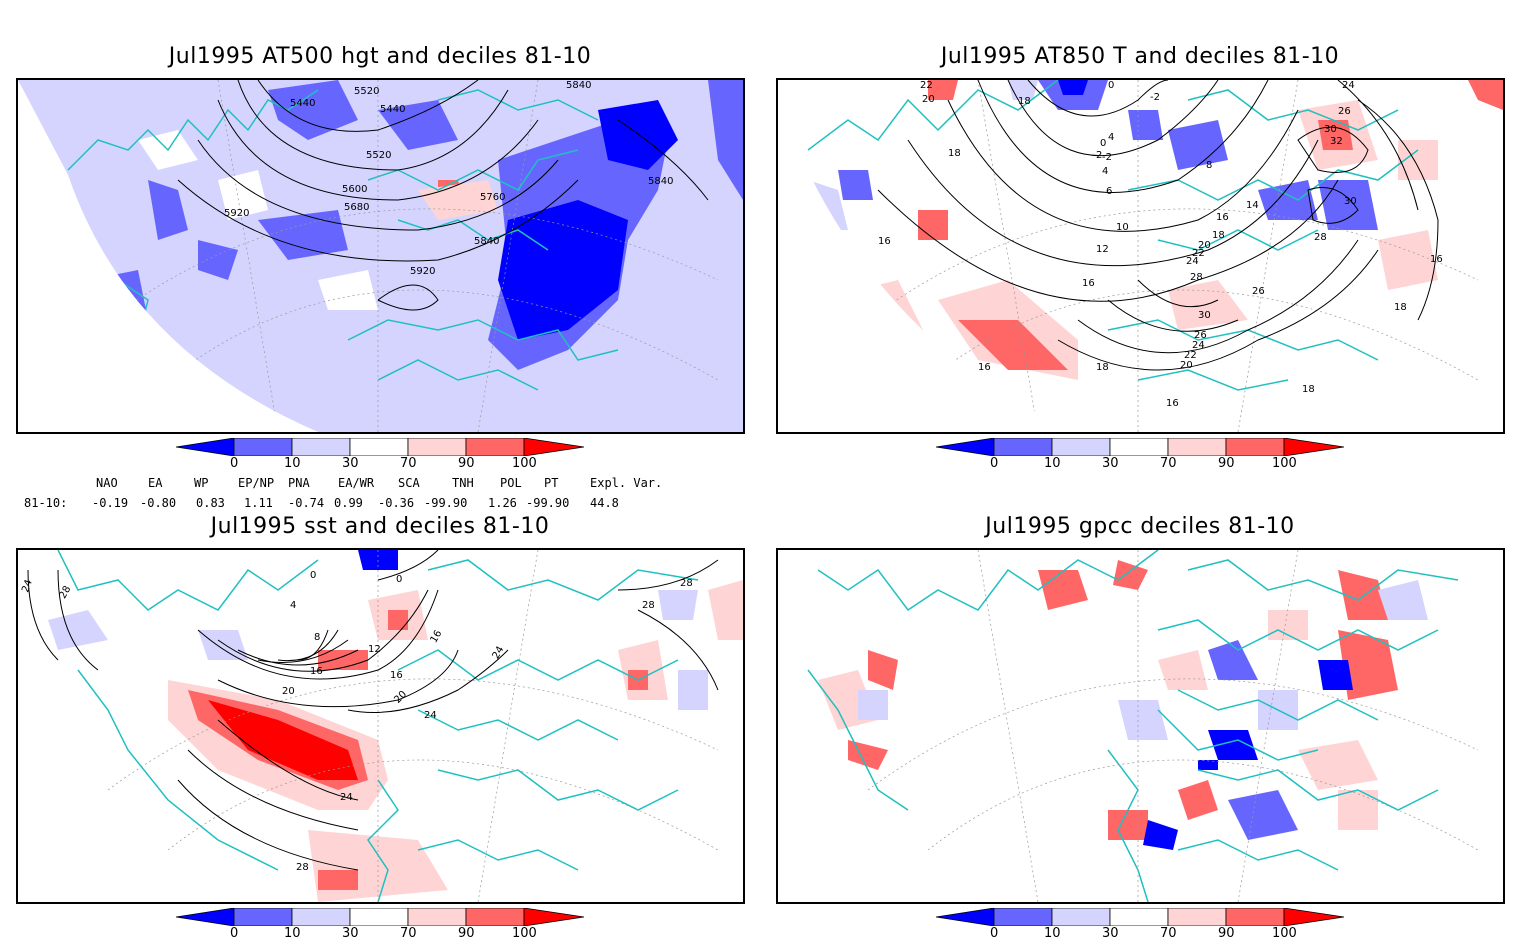 Image resolution: width=1520 pixels, height=941 pixels. I want to click on contour-label: 28, so click(648, 605).